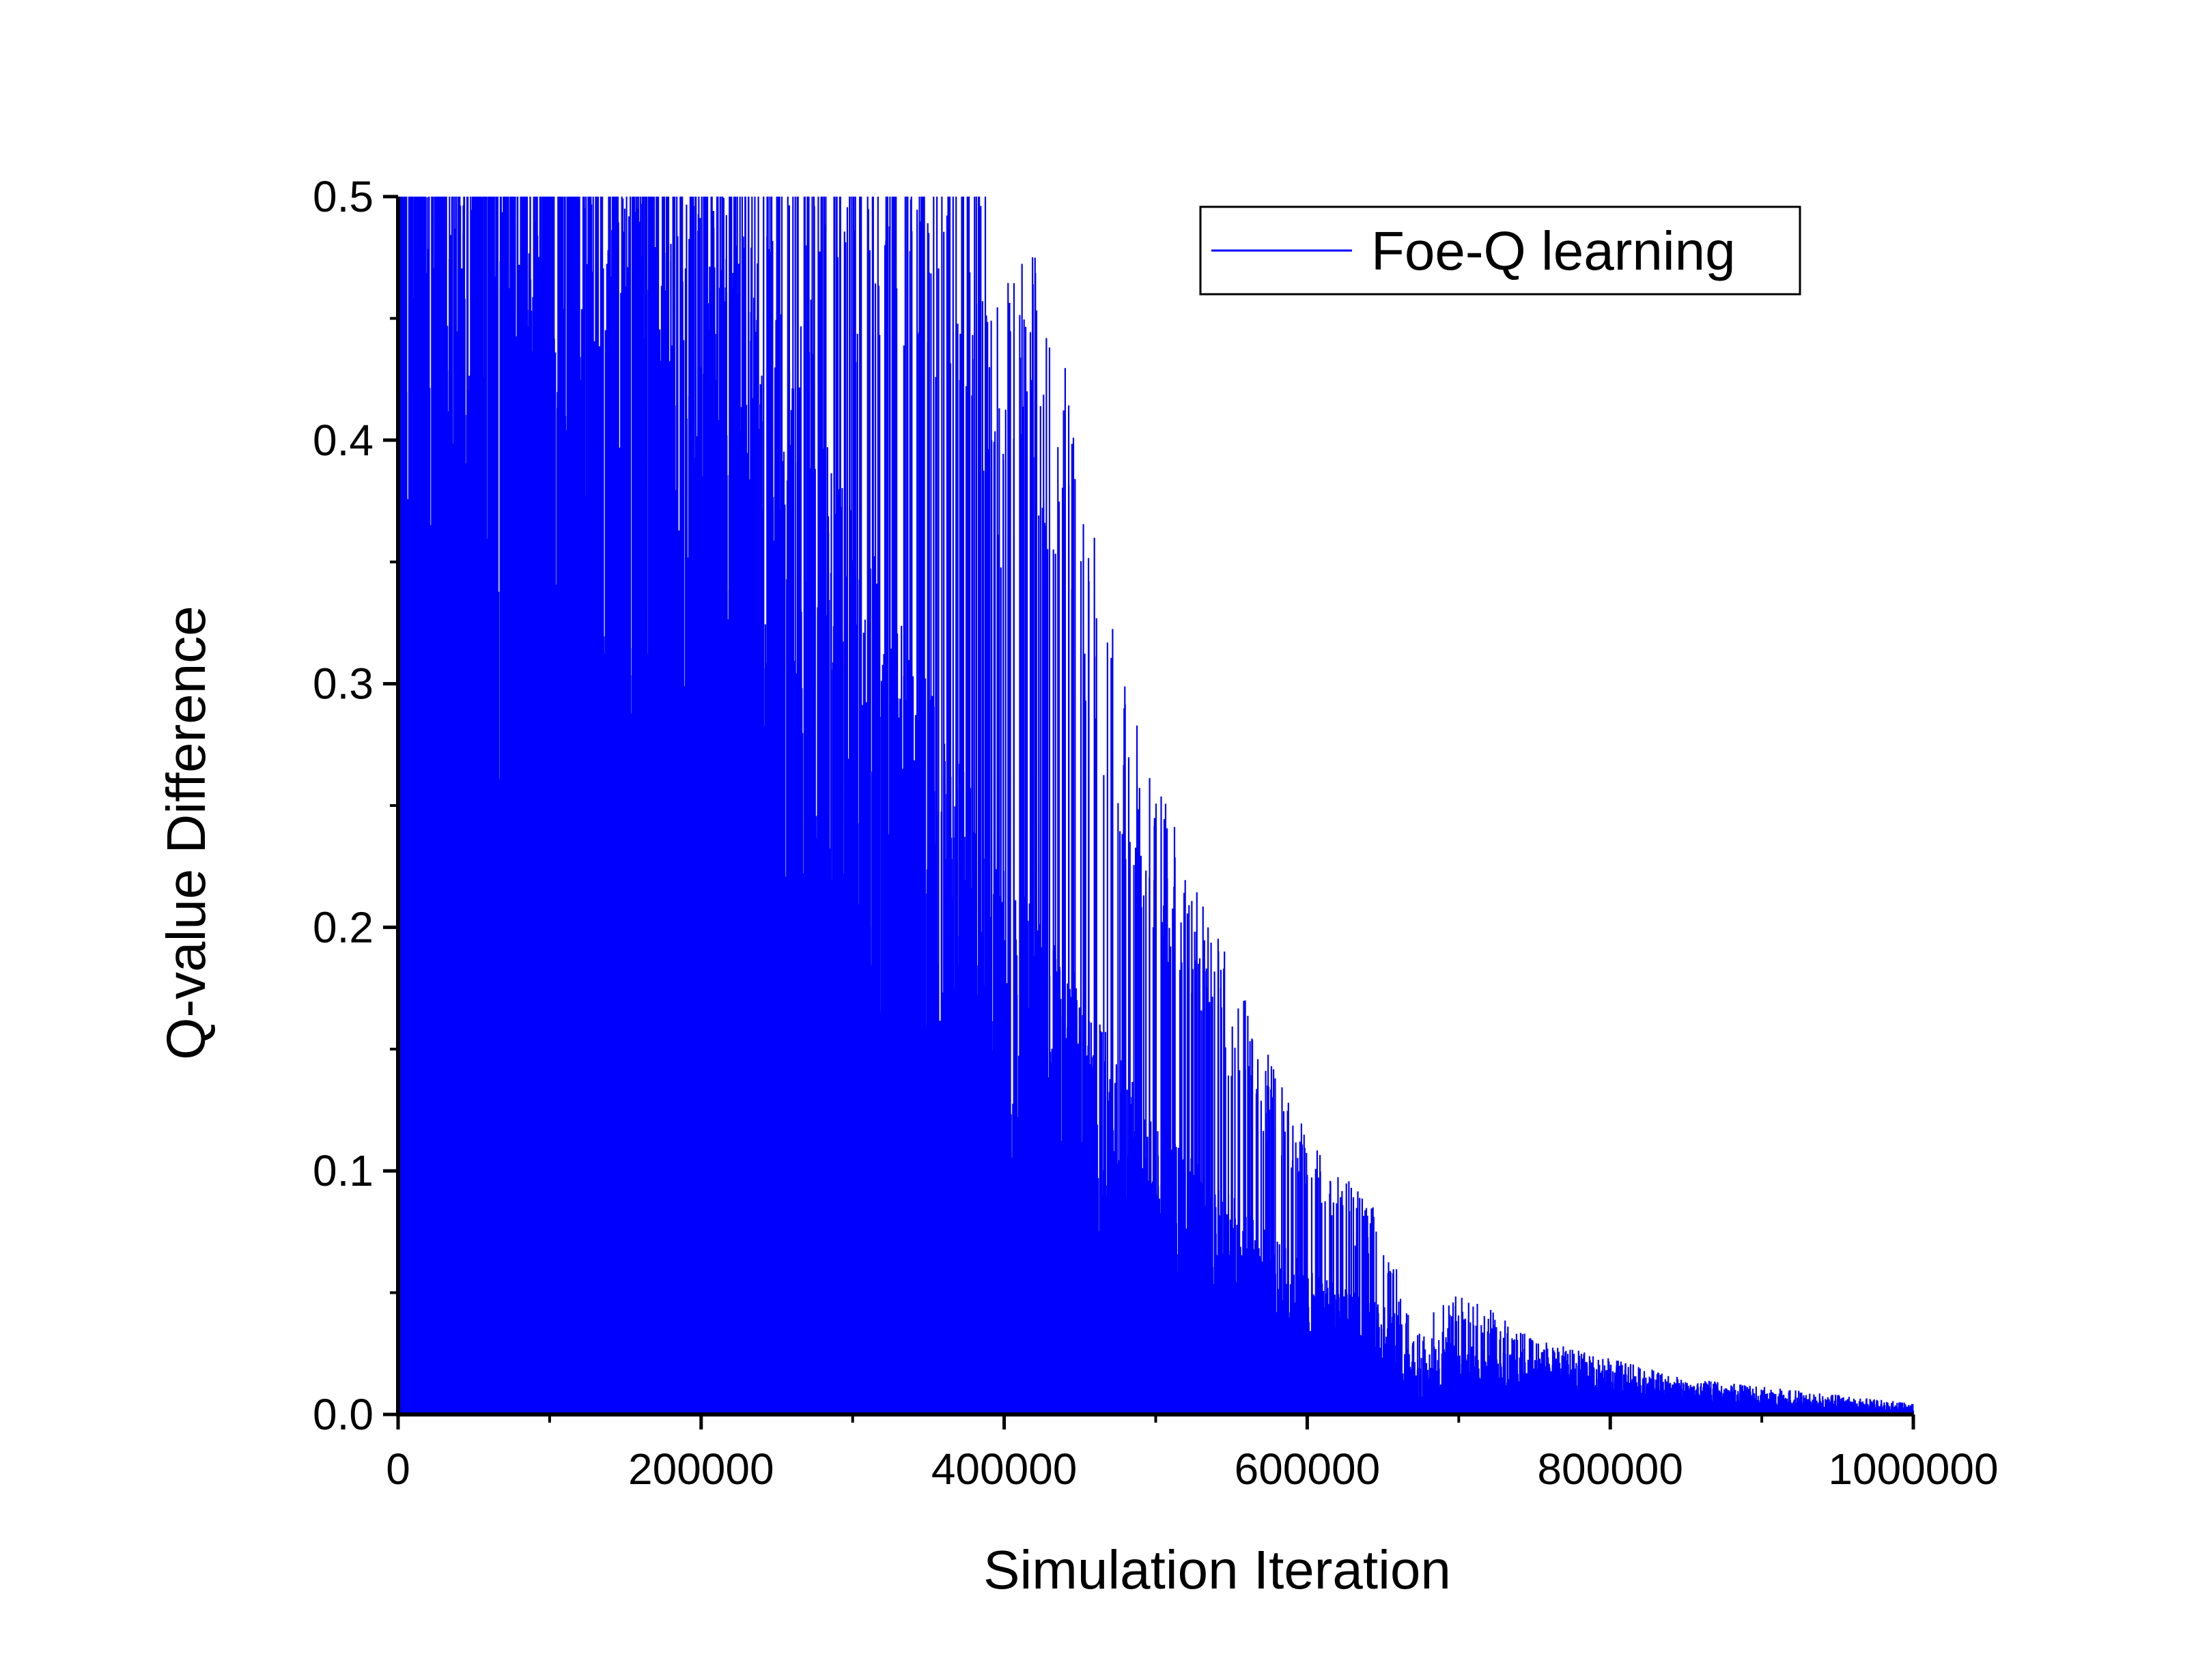  Describe the element at coordinates (186, 833) in the screenshot. I see `y-axis-title: Q-value Difference` at that location.